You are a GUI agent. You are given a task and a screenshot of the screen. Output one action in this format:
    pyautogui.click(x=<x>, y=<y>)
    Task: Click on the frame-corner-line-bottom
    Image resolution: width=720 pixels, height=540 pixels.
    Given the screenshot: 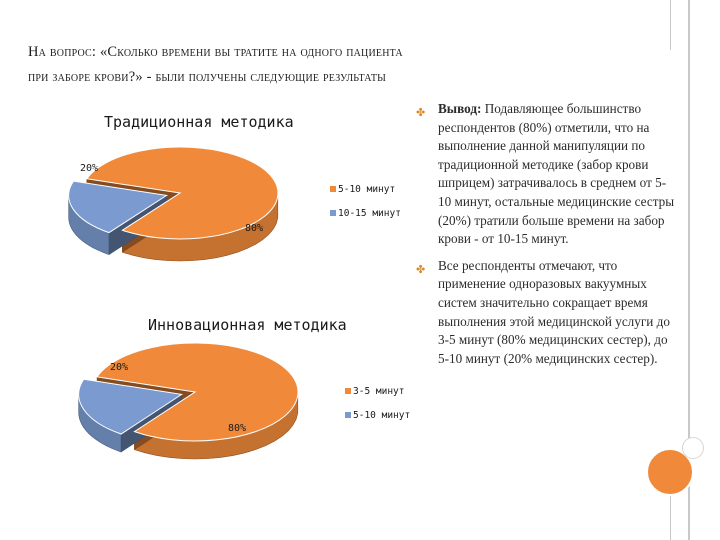 What is the action you would take?
    pyautogui.click(x=670, y=515)
    